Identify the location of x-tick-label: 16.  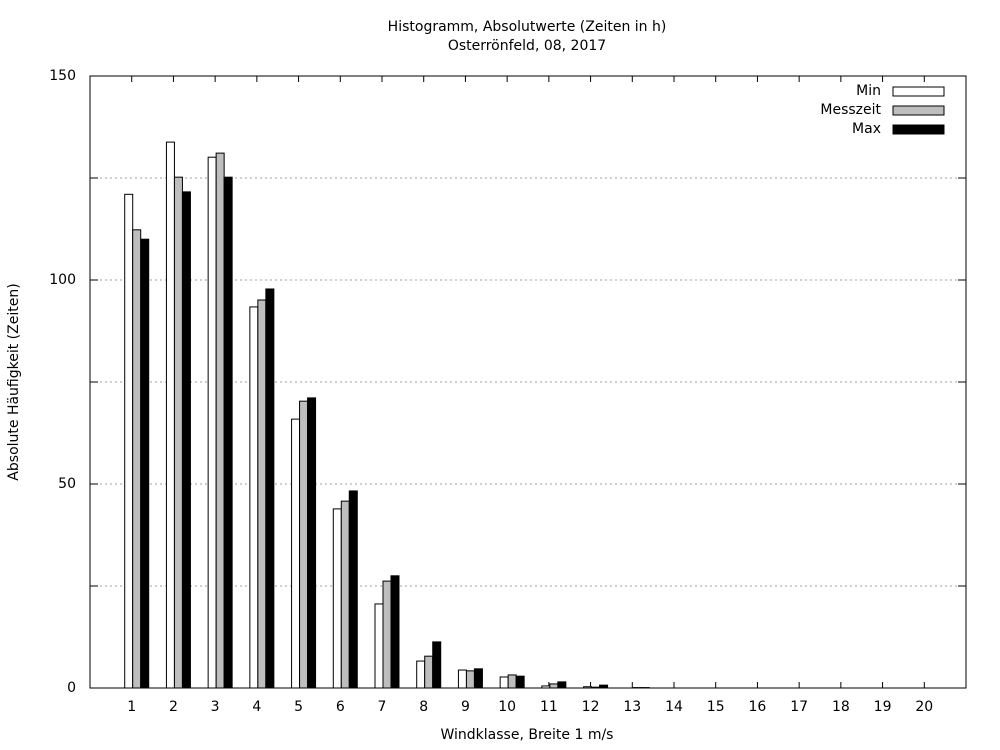
(758, 707).